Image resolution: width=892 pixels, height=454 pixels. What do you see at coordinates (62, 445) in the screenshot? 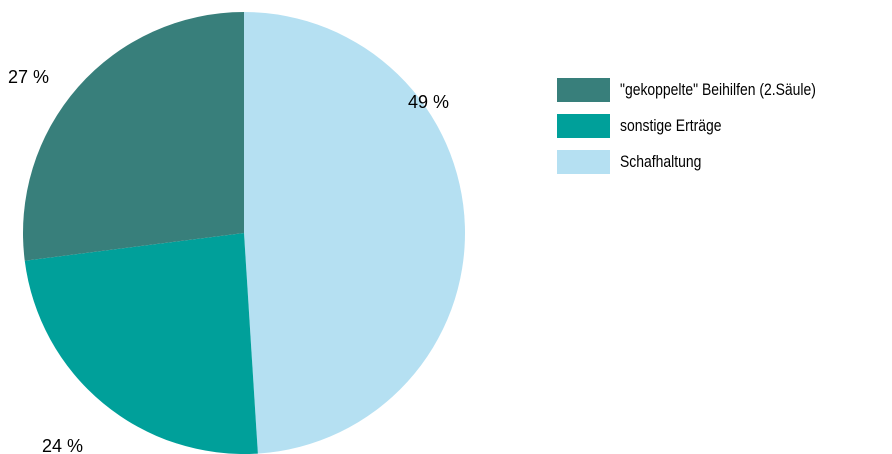
I see `slice-value-label: 24 %` at bounding box center [62, 445].